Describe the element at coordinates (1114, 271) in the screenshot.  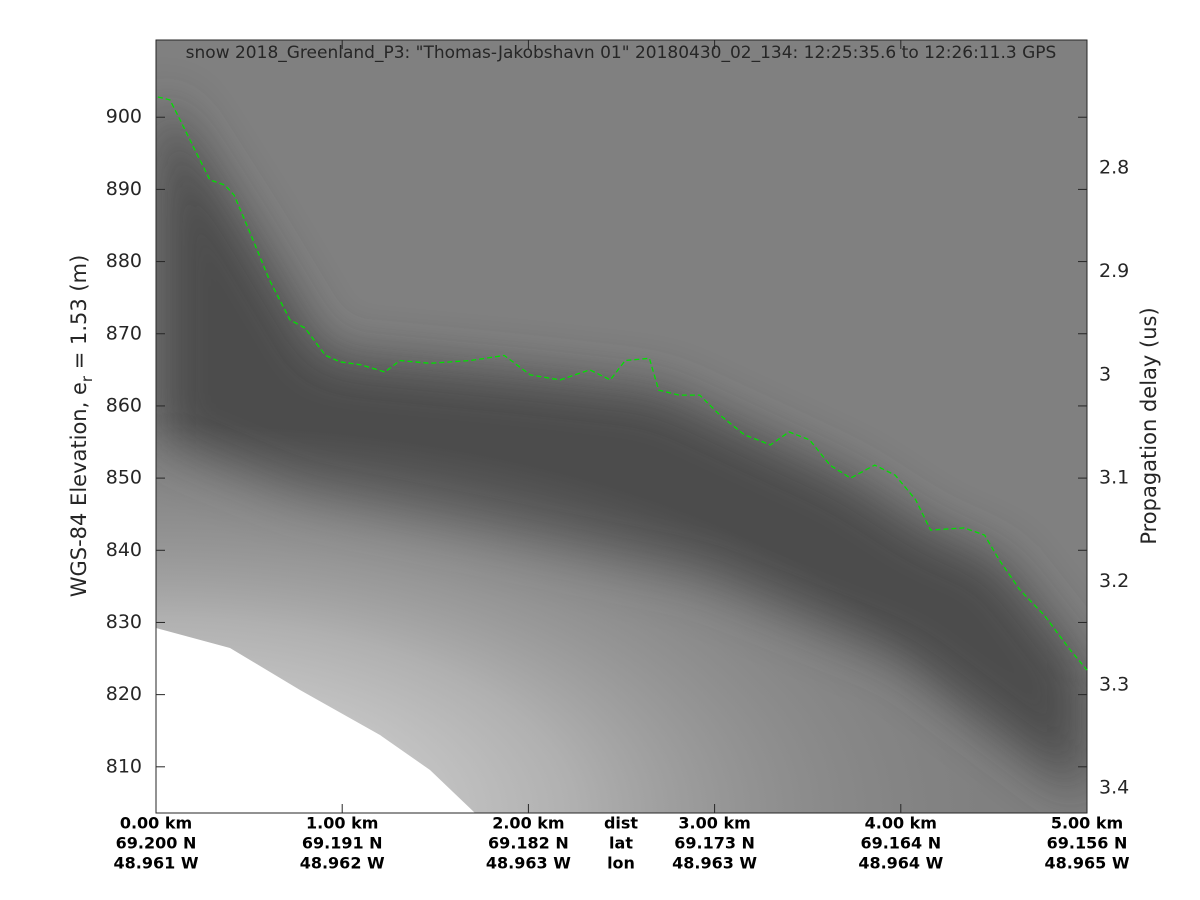
I see `y2-tick-label: 2.9` at that location.